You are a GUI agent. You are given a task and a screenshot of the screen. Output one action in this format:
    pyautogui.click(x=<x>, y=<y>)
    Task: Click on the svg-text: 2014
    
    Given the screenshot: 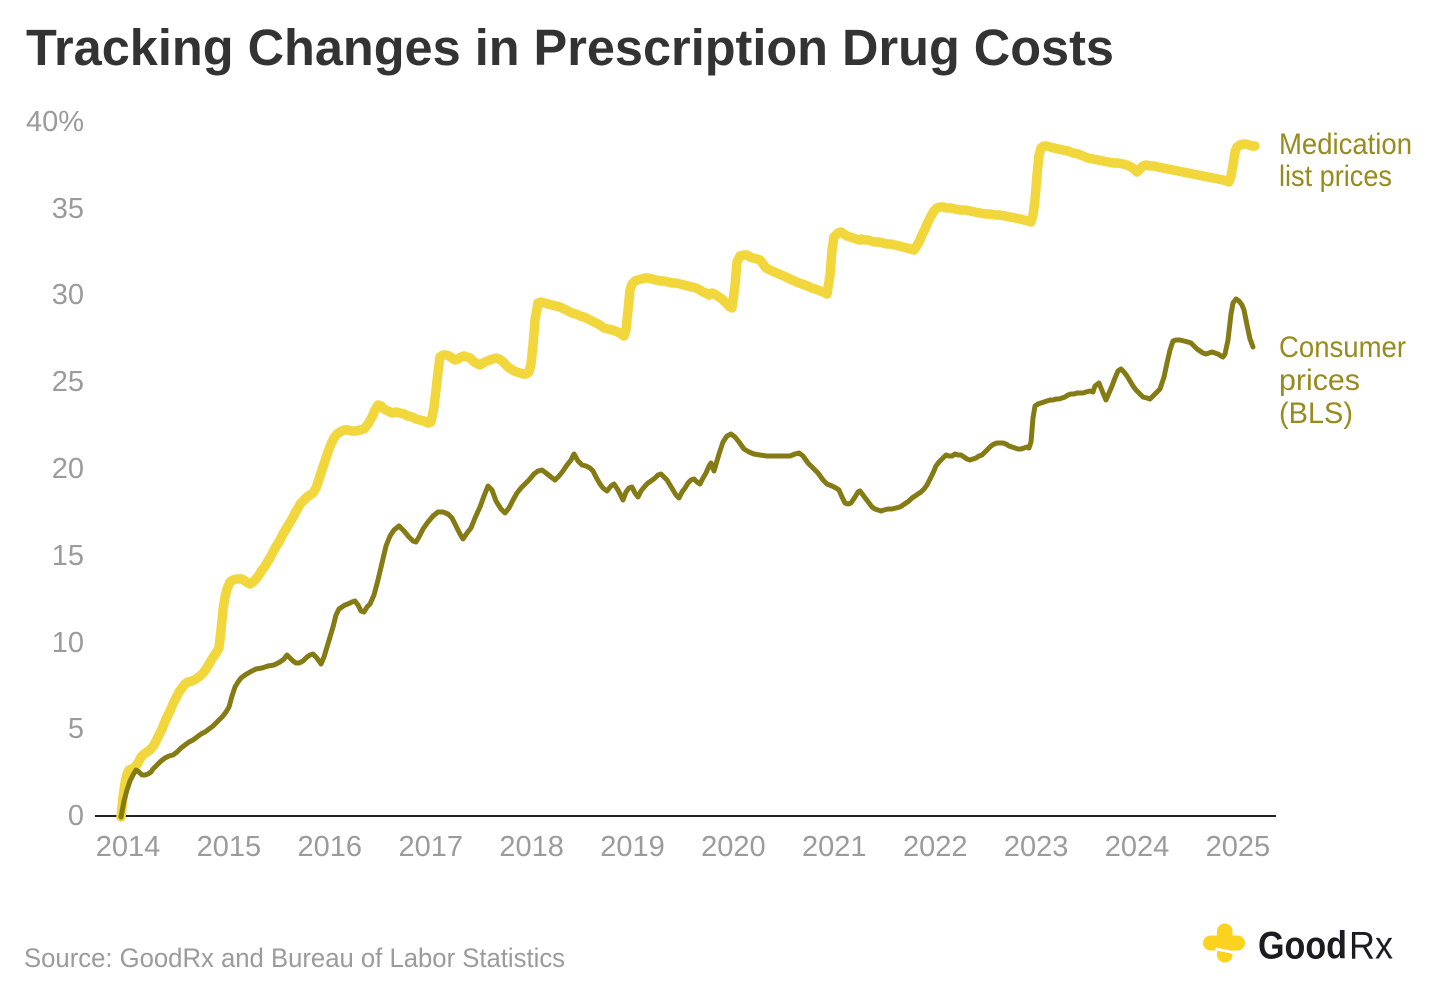 What is the action you would take?
    pyautogui.click(x=128, y=847)
    